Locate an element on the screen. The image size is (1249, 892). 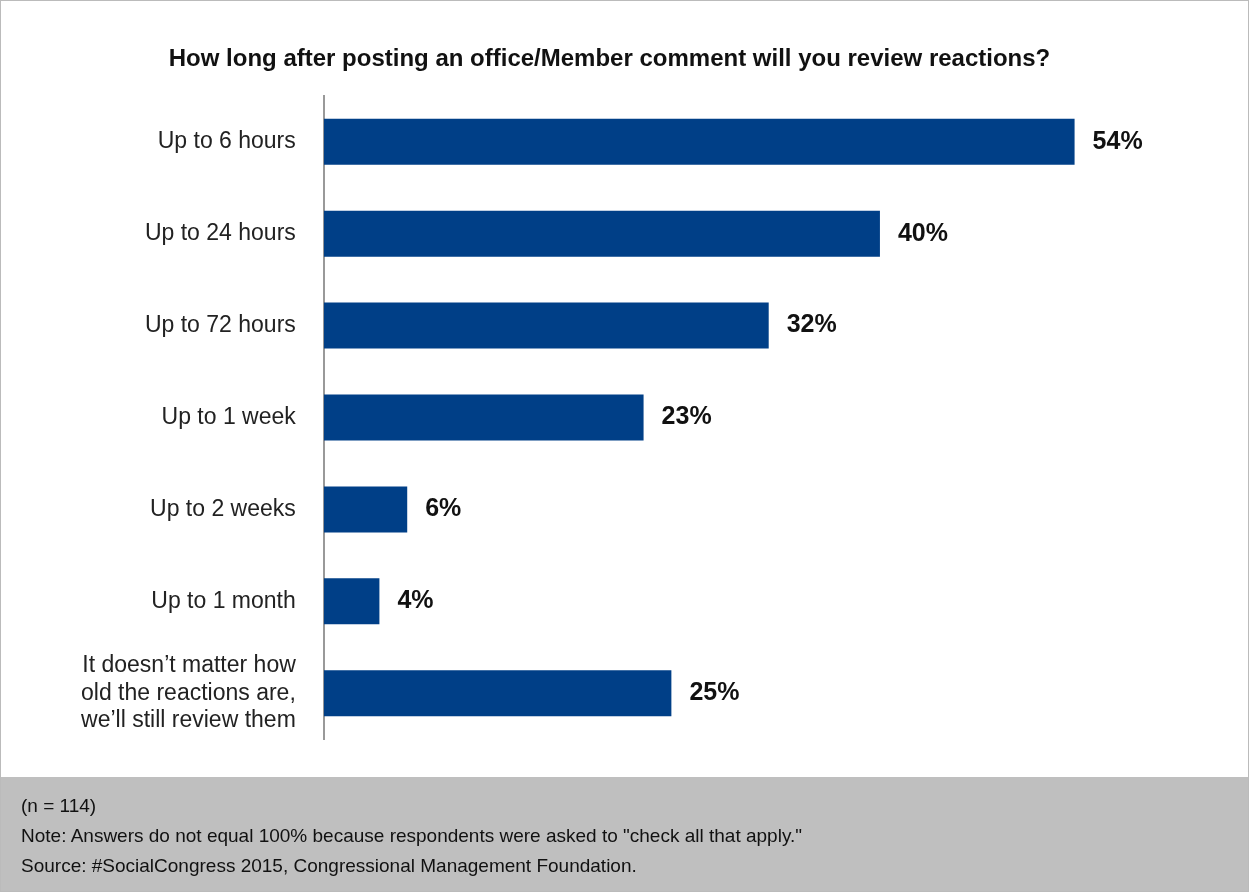
data-label: 32% is located at coordinates (811, 323).